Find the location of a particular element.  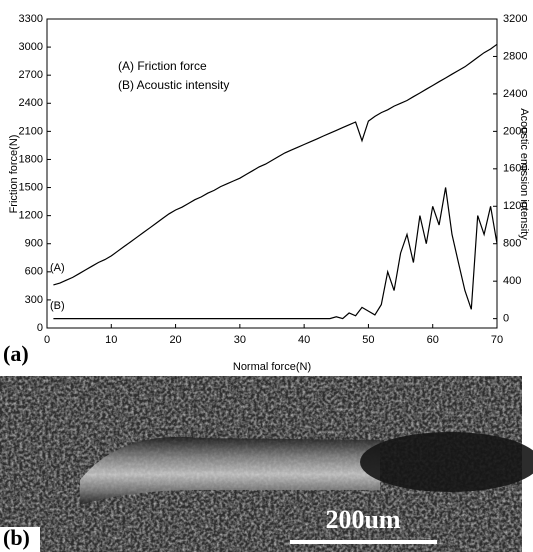

panel-label: (a) is located at coordinates (16, 353).